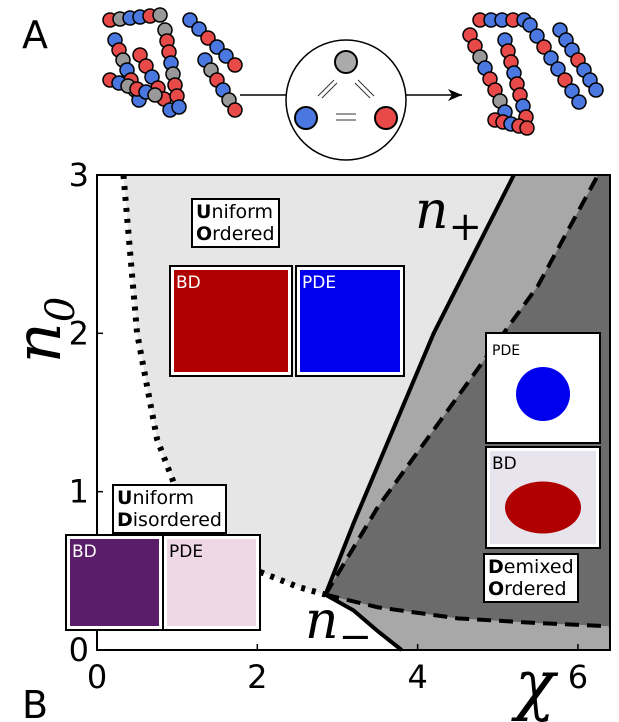 The width and height of the screenshot is (619, 722). I want to click on reaction-circle, so click(346, 100).